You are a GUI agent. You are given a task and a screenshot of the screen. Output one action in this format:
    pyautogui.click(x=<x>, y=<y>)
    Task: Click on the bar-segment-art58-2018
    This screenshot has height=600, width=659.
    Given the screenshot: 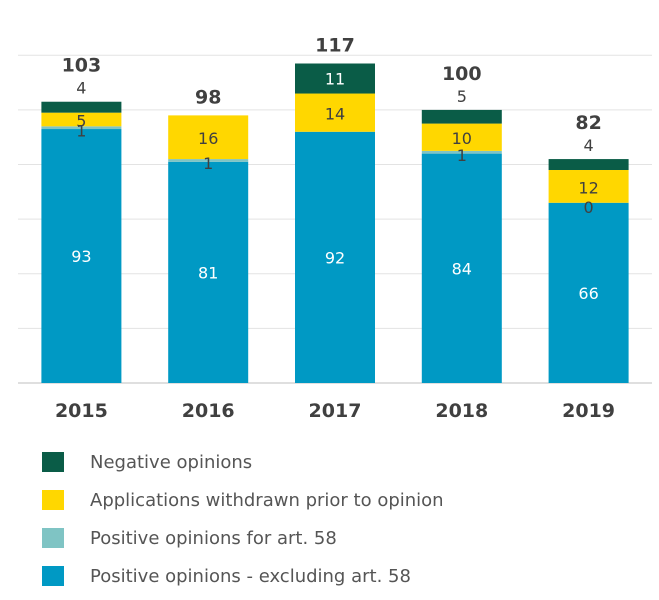 What is the action you would take?
    pyautogui.click(x=461, y=152)
    